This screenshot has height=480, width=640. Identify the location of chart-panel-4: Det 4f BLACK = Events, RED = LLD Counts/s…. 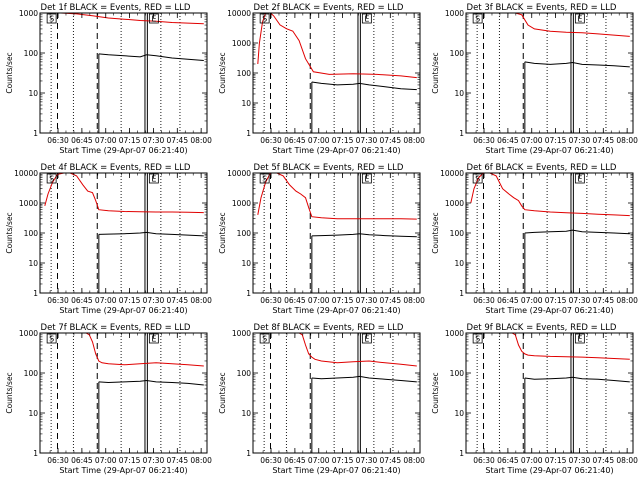
(108, 239).